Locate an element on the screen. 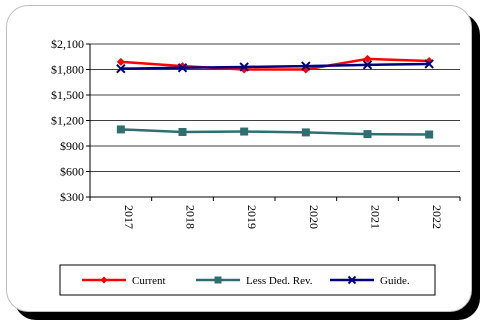 The width and height of the screenshot is (485, 323). y-axis-tick-labels: $300 $600 $900 $1,200 $1,500 $1,800 $2,100 is located at coordinates (67, 120).